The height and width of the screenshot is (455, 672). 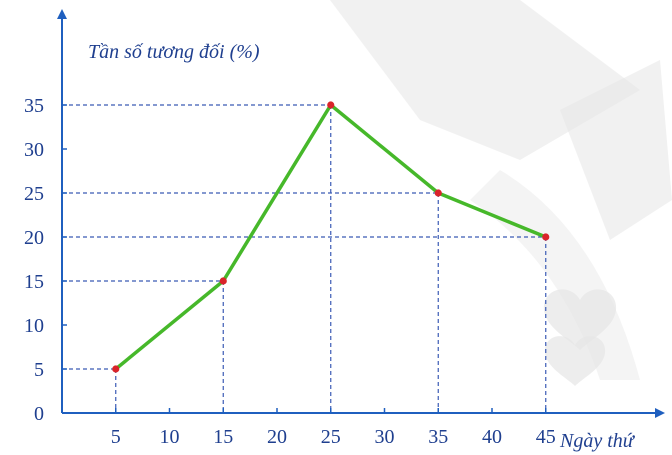 I want to click on y-tick-label: 5, so click(x=39, y=370).